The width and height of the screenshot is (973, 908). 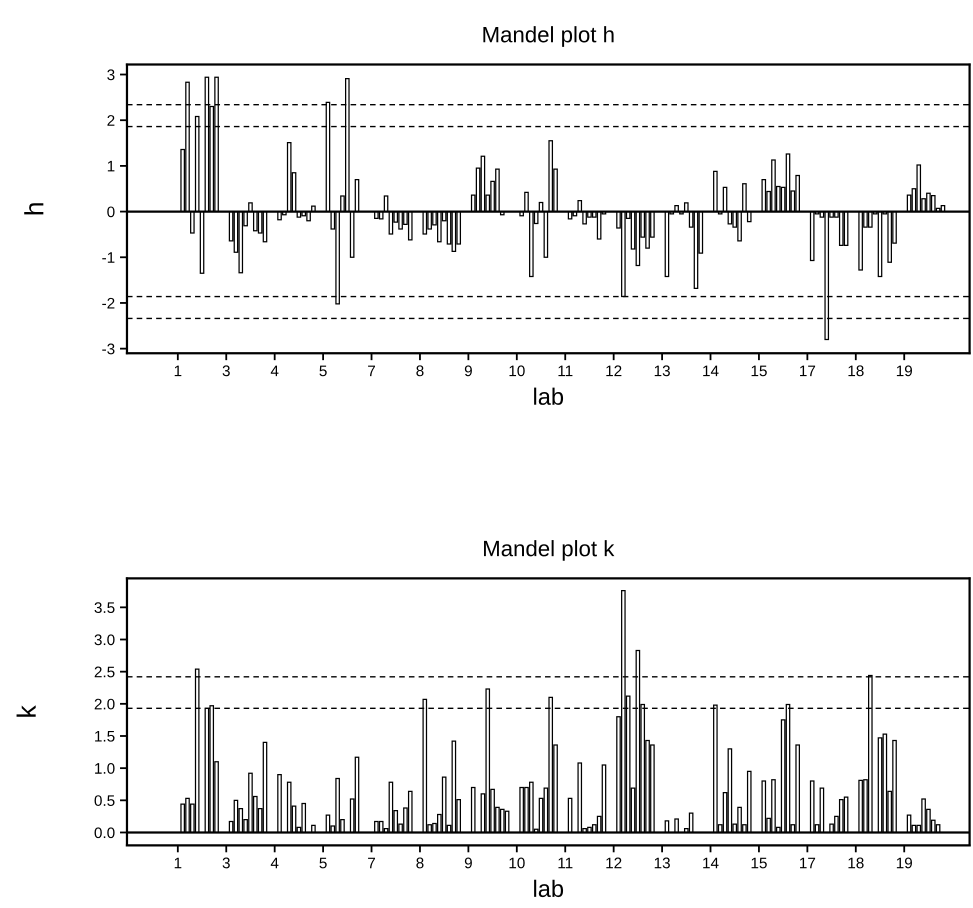 I want to click on chart-title: Mandel plot k, so click(x=549, y=550).